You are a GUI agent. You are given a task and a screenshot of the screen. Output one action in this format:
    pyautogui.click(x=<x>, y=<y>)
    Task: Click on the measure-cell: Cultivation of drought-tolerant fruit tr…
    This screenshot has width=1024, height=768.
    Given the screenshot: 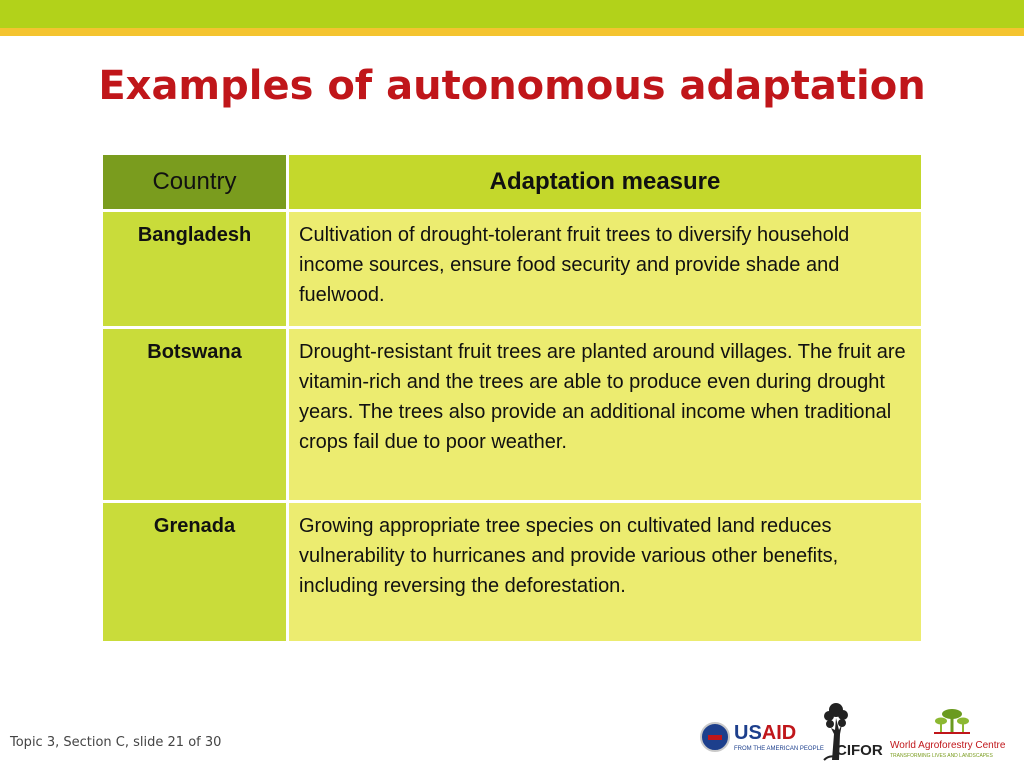 What is the action you would take?
    pyautogui.click(x=605, y=269)
    